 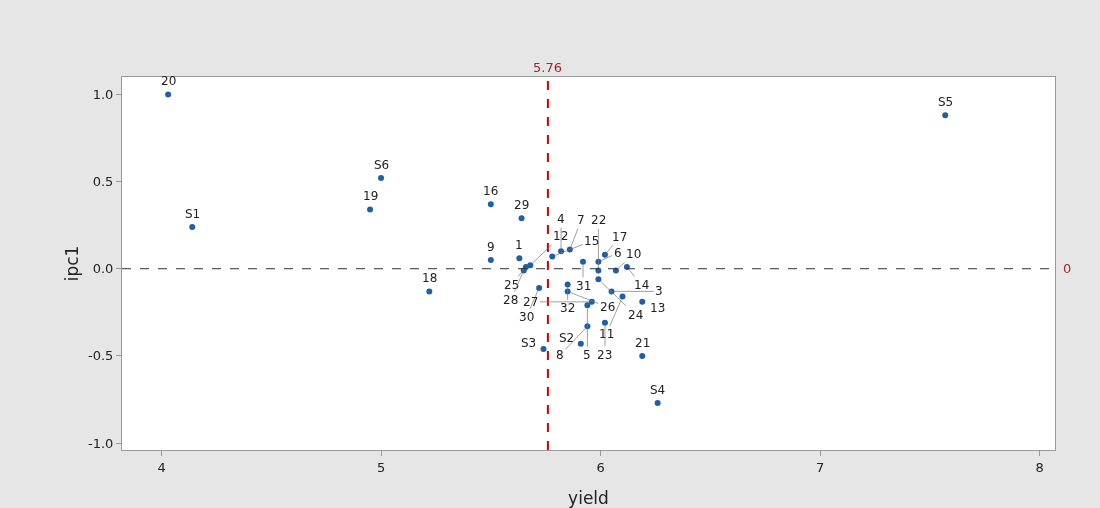 I want to click on annotation: 14, so click(x=642, y=285).